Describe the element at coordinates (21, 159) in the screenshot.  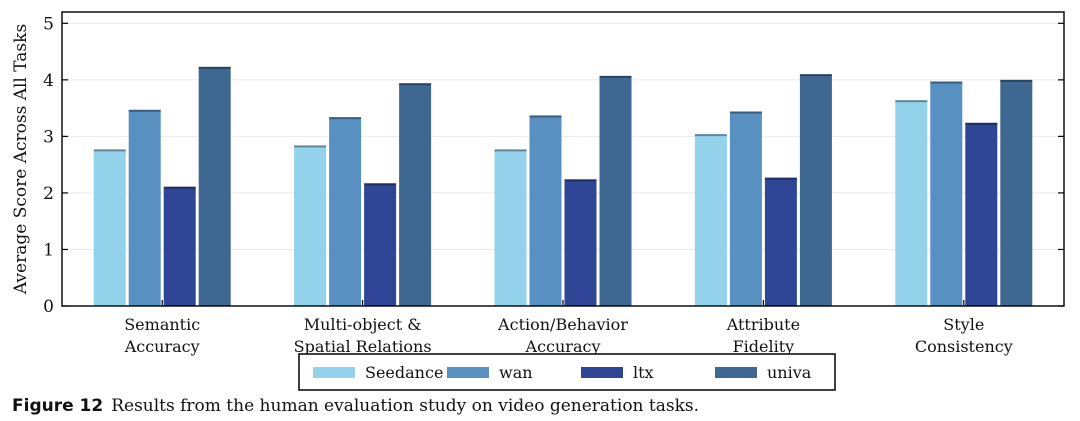
I see `y-axis-label: Average Score Across All Tasks` at that location.